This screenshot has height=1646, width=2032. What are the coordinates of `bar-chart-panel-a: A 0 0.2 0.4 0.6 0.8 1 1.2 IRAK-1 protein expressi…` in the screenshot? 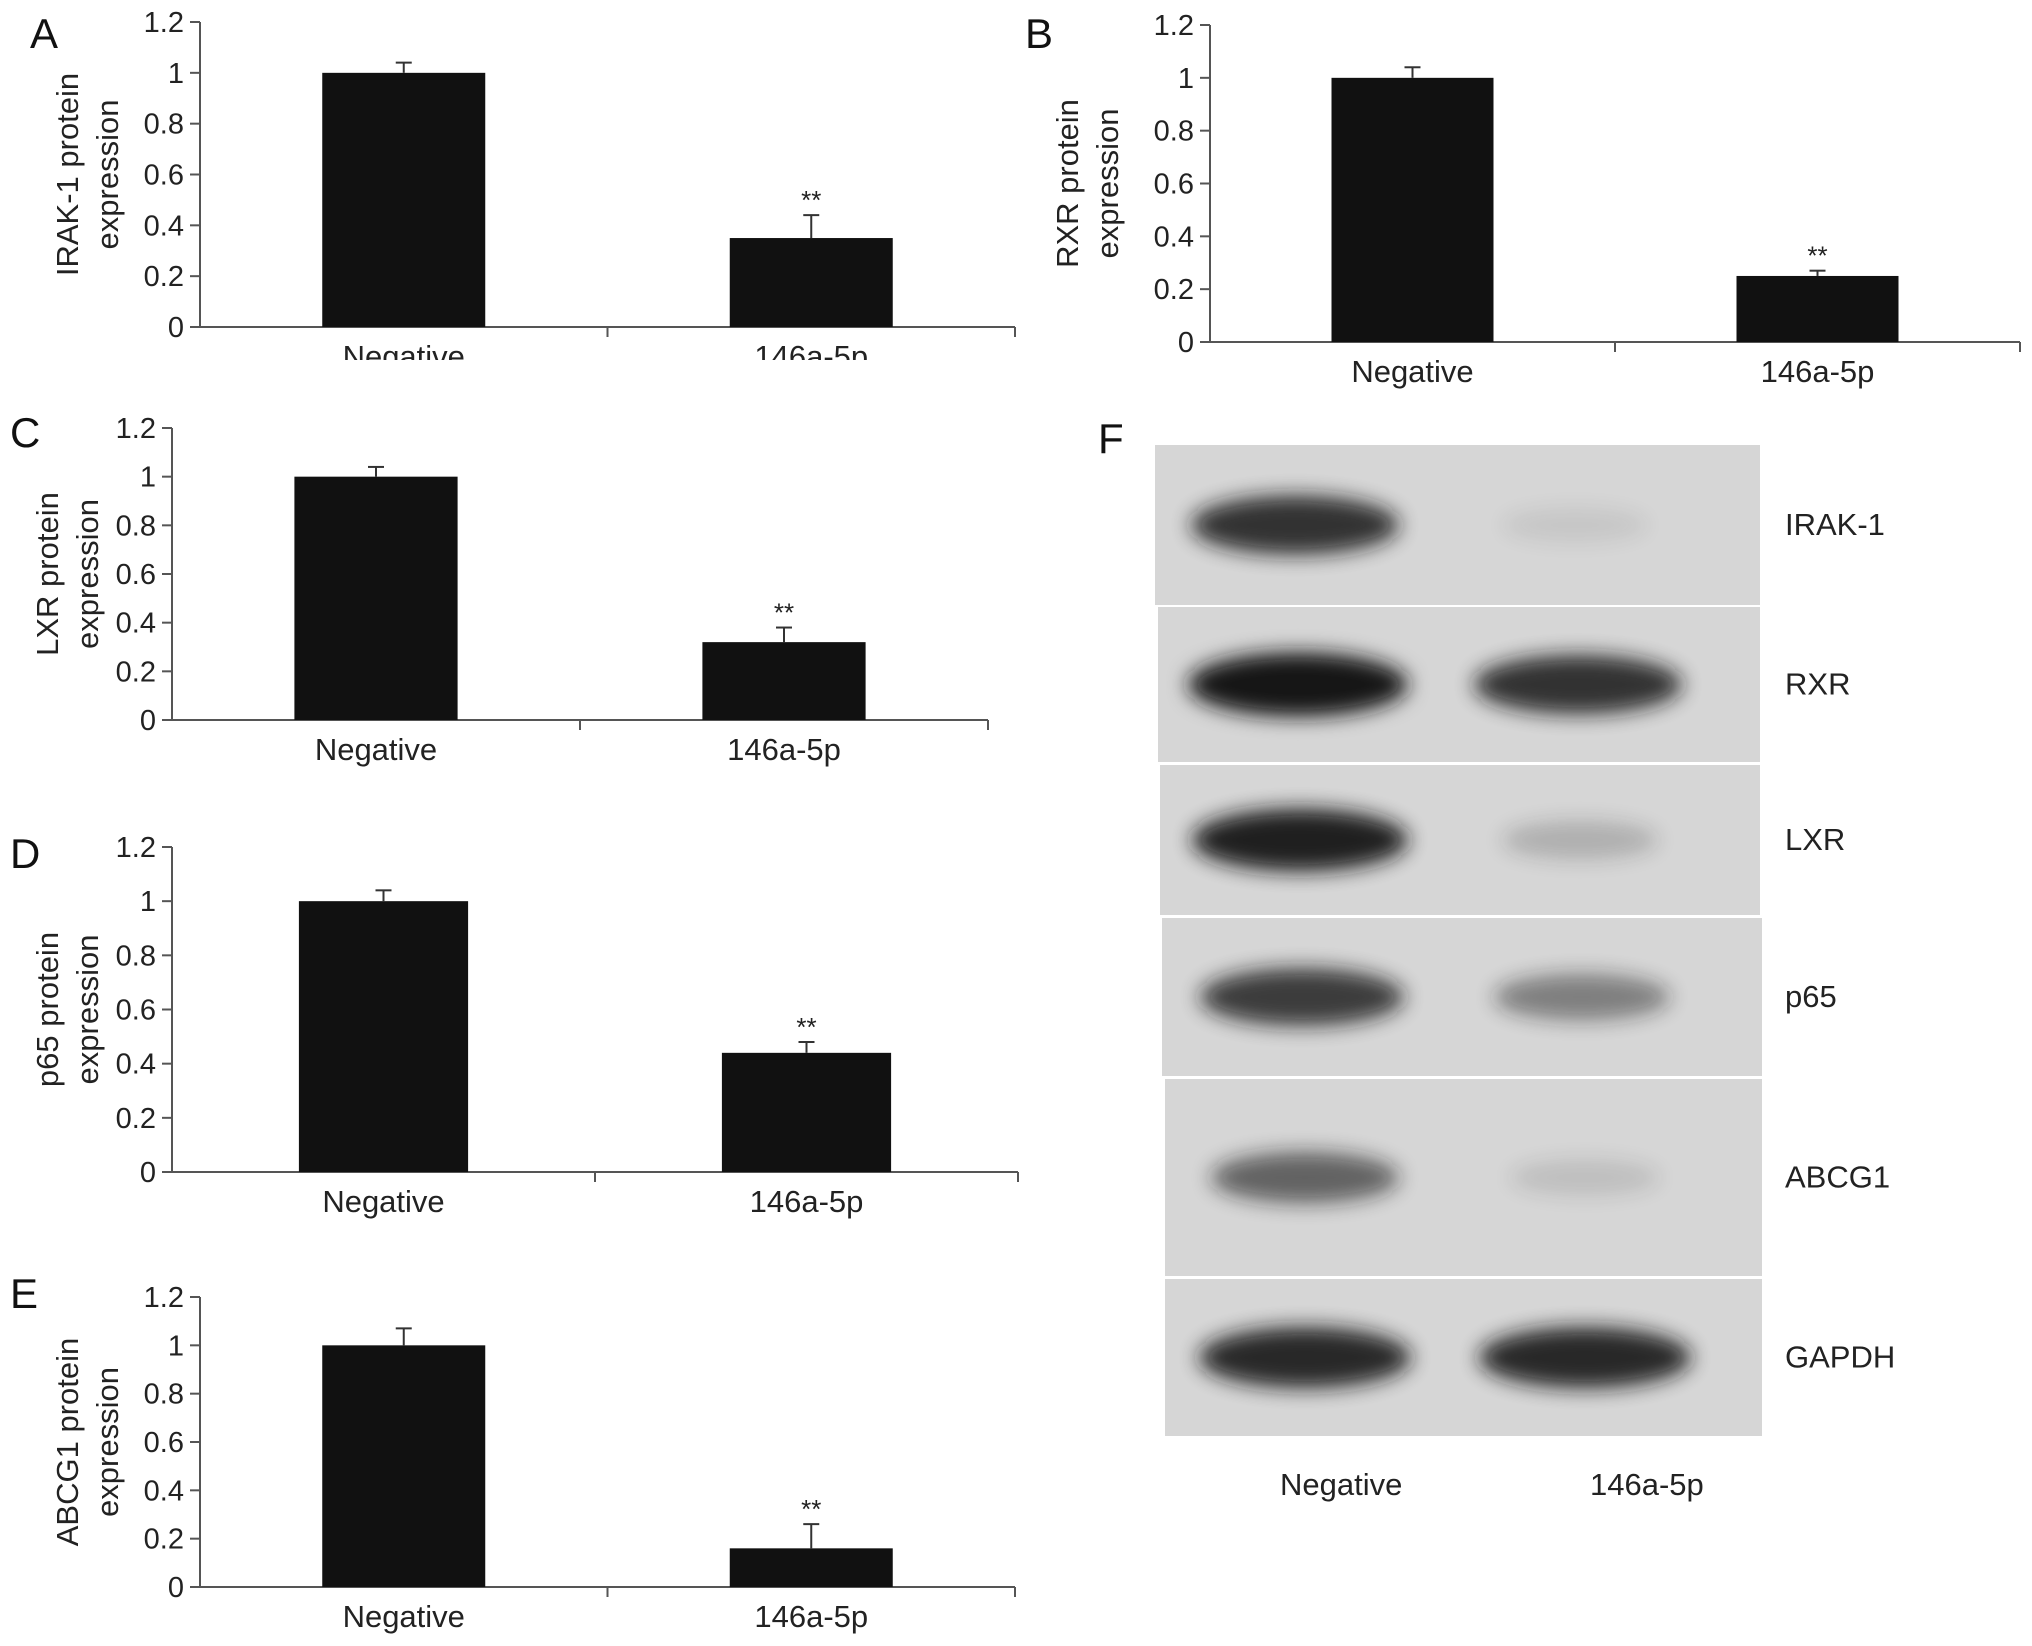 It's located at (523, 183).